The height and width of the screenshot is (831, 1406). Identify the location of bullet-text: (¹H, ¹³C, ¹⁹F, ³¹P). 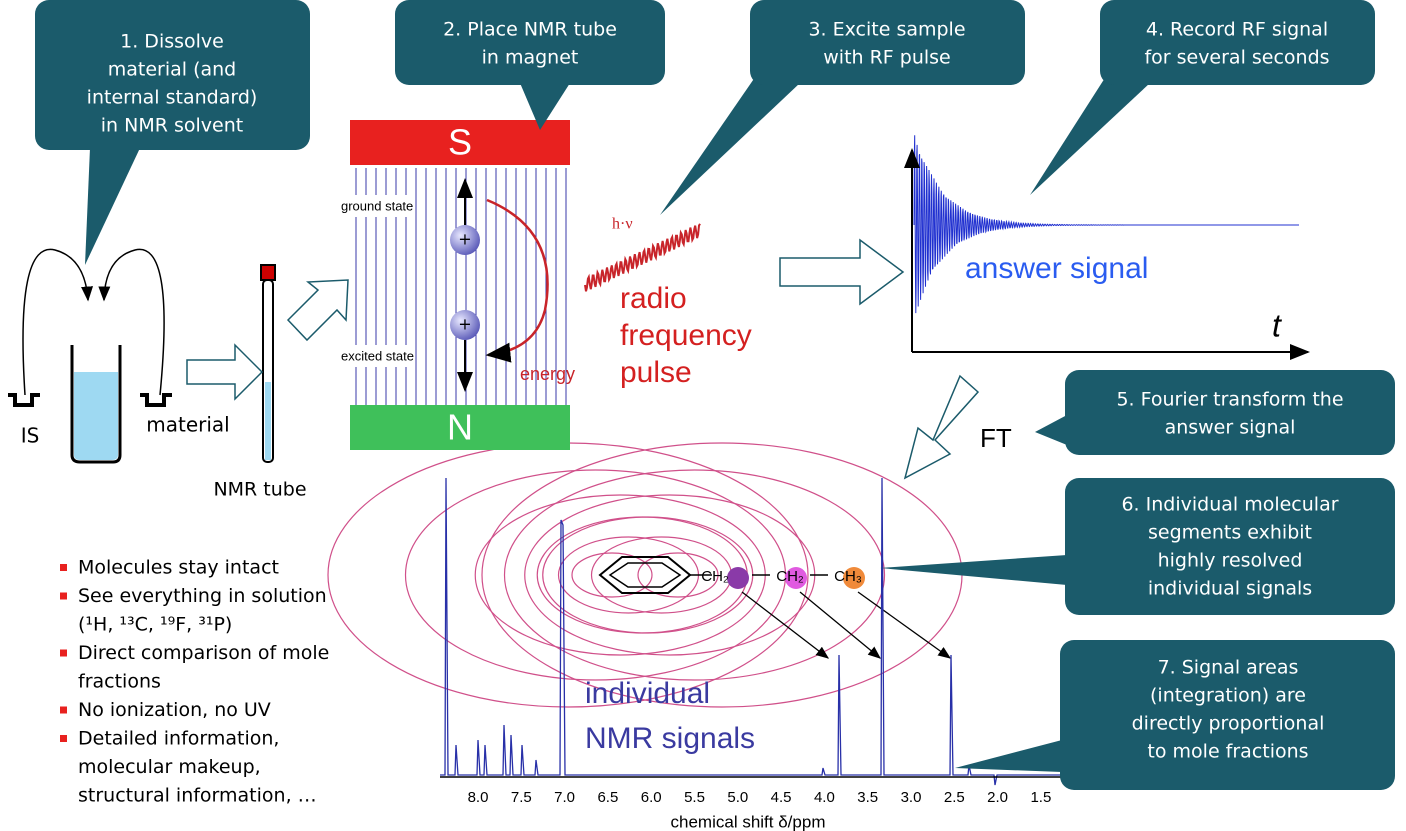
(155, 625).